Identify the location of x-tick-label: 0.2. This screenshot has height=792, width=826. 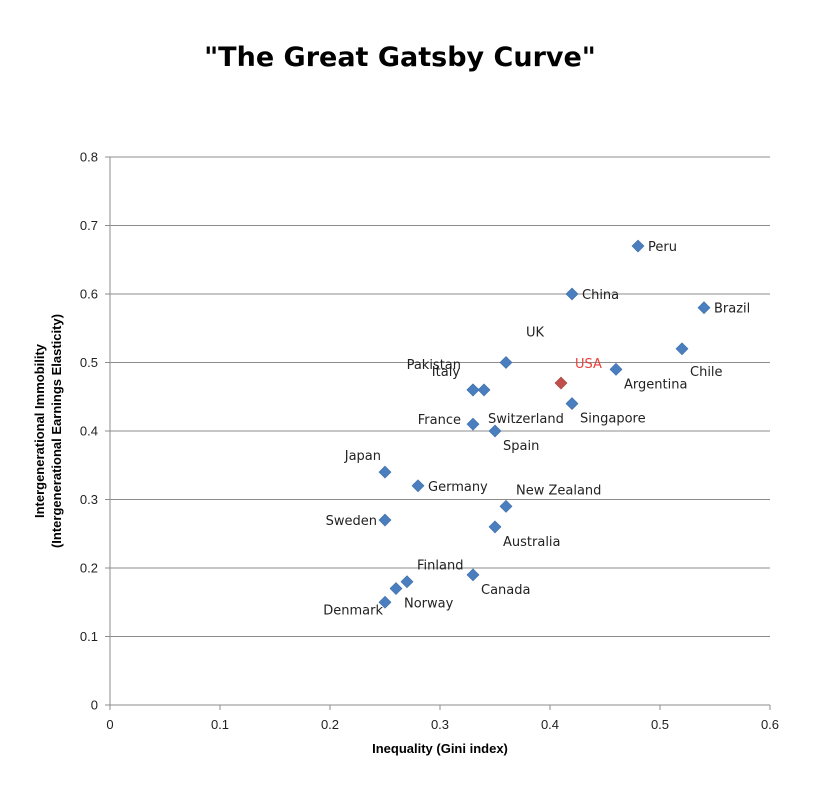
(330, 724).